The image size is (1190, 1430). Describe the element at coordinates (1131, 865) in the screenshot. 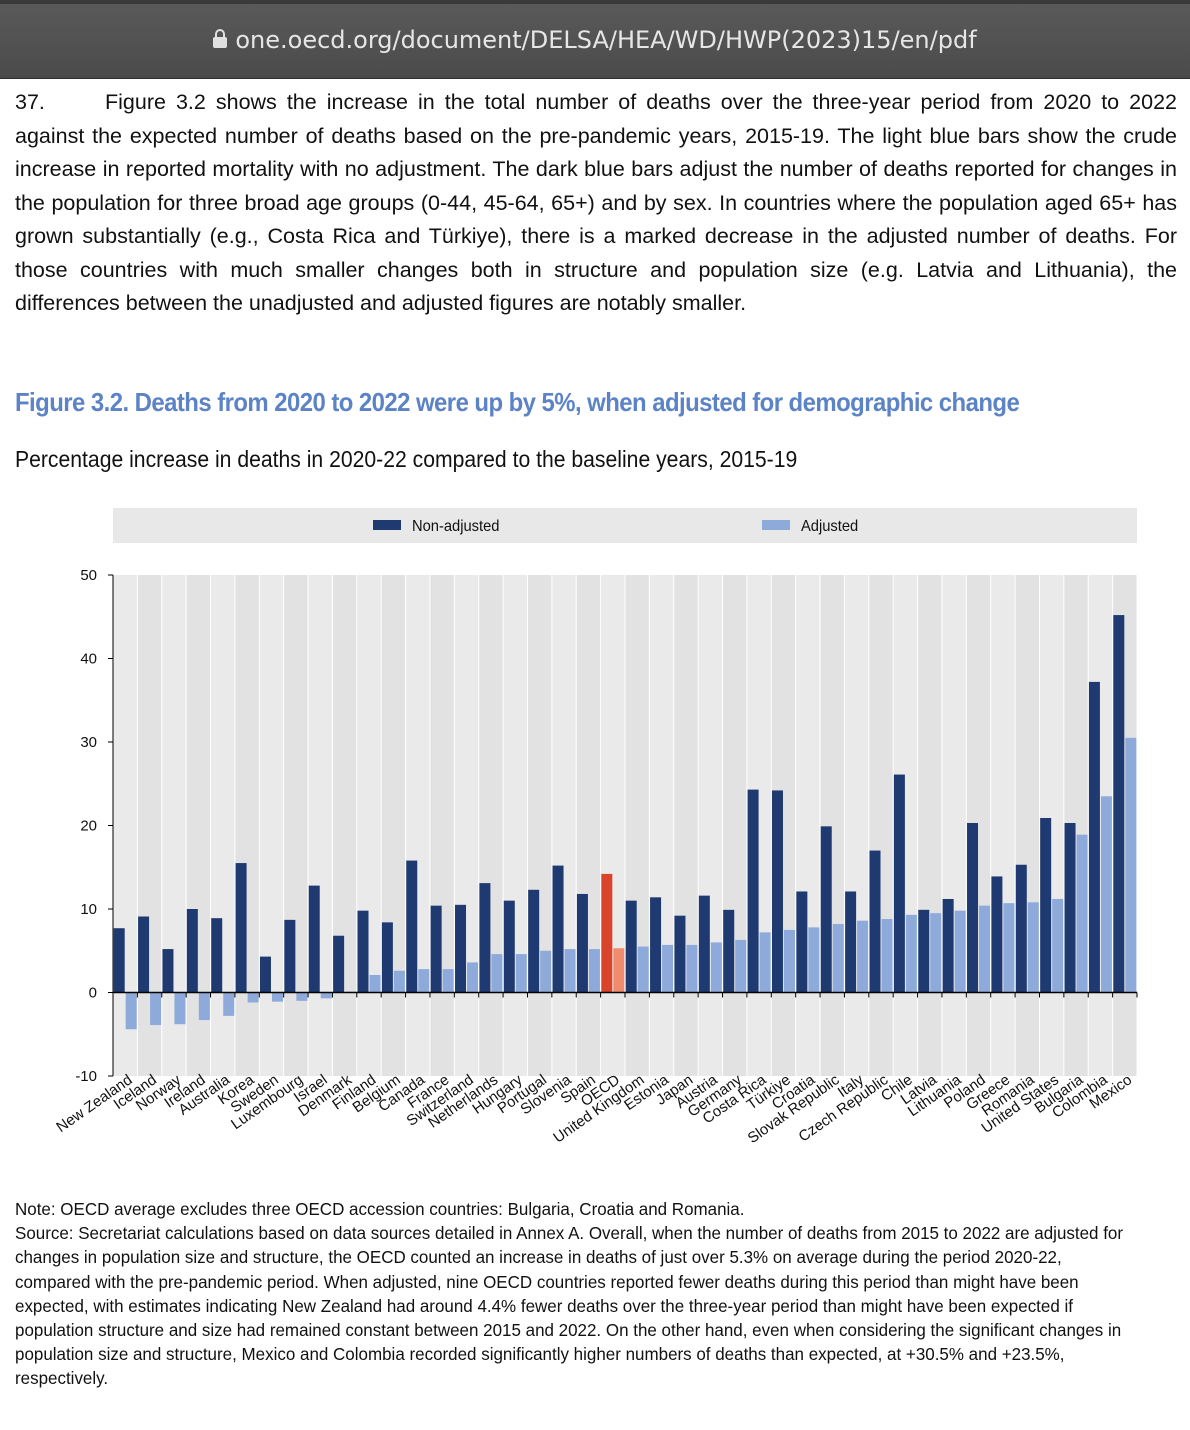

I see `bar-adjusted-mexico` at that location.